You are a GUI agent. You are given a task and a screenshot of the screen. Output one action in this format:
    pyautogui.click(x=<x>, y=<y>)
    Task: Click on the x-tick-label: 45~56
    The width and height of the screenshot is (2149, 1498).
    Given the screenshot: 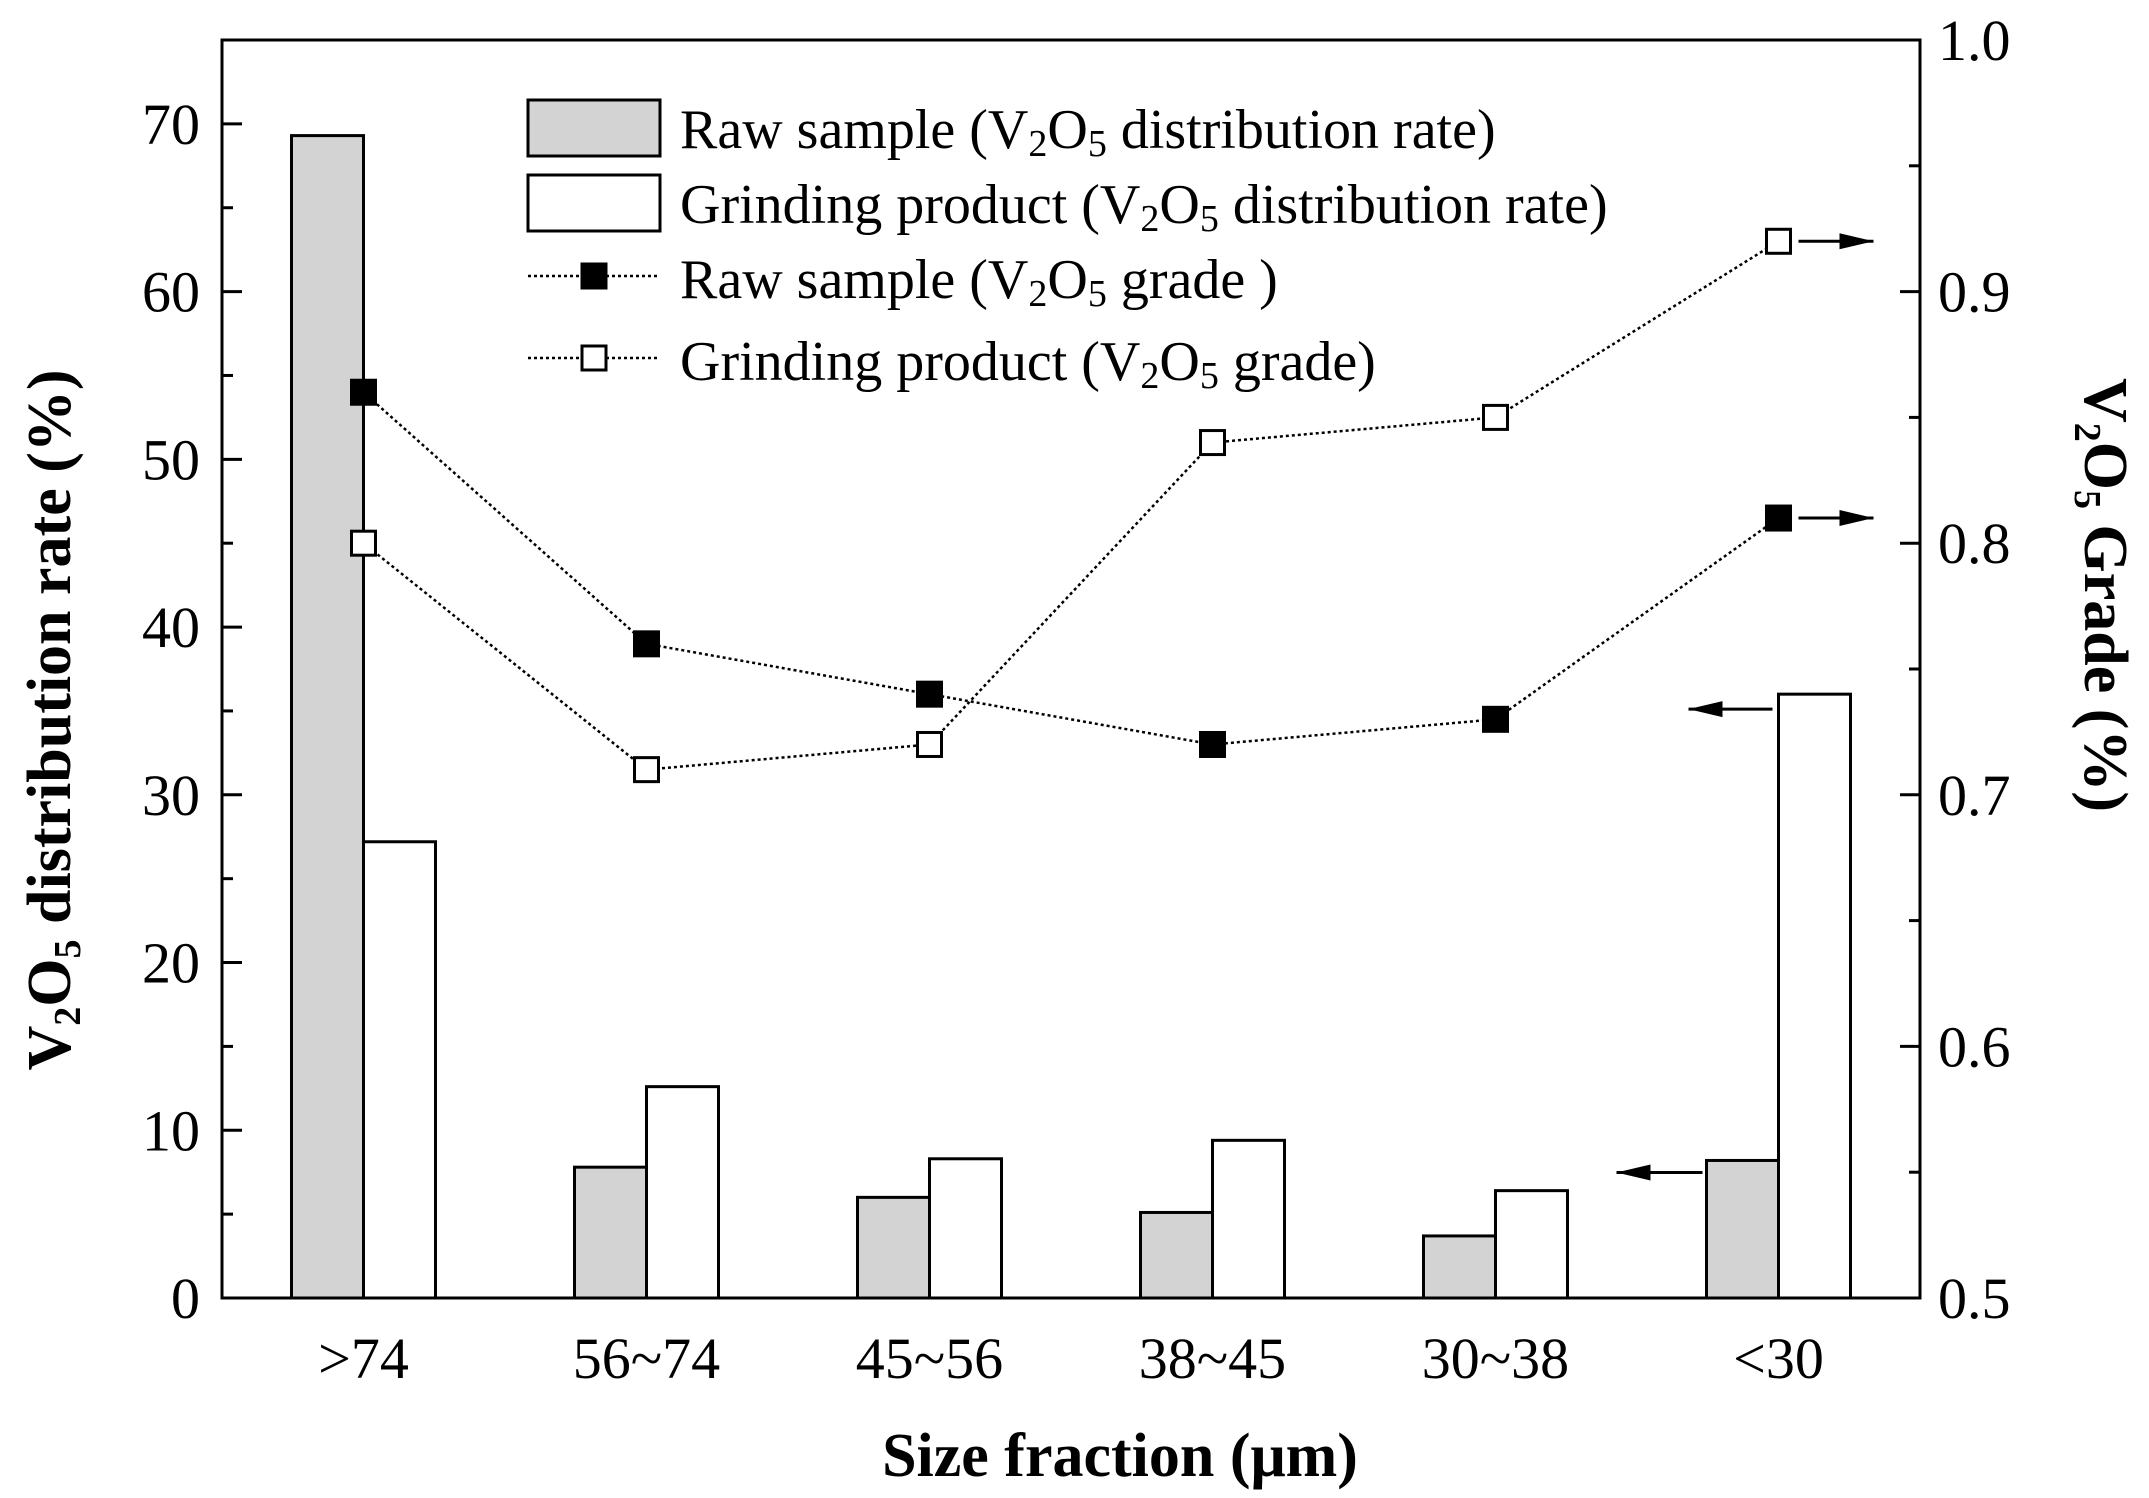 What is the action you would take?
    pyautogui.click(x=929, y=1358)
    